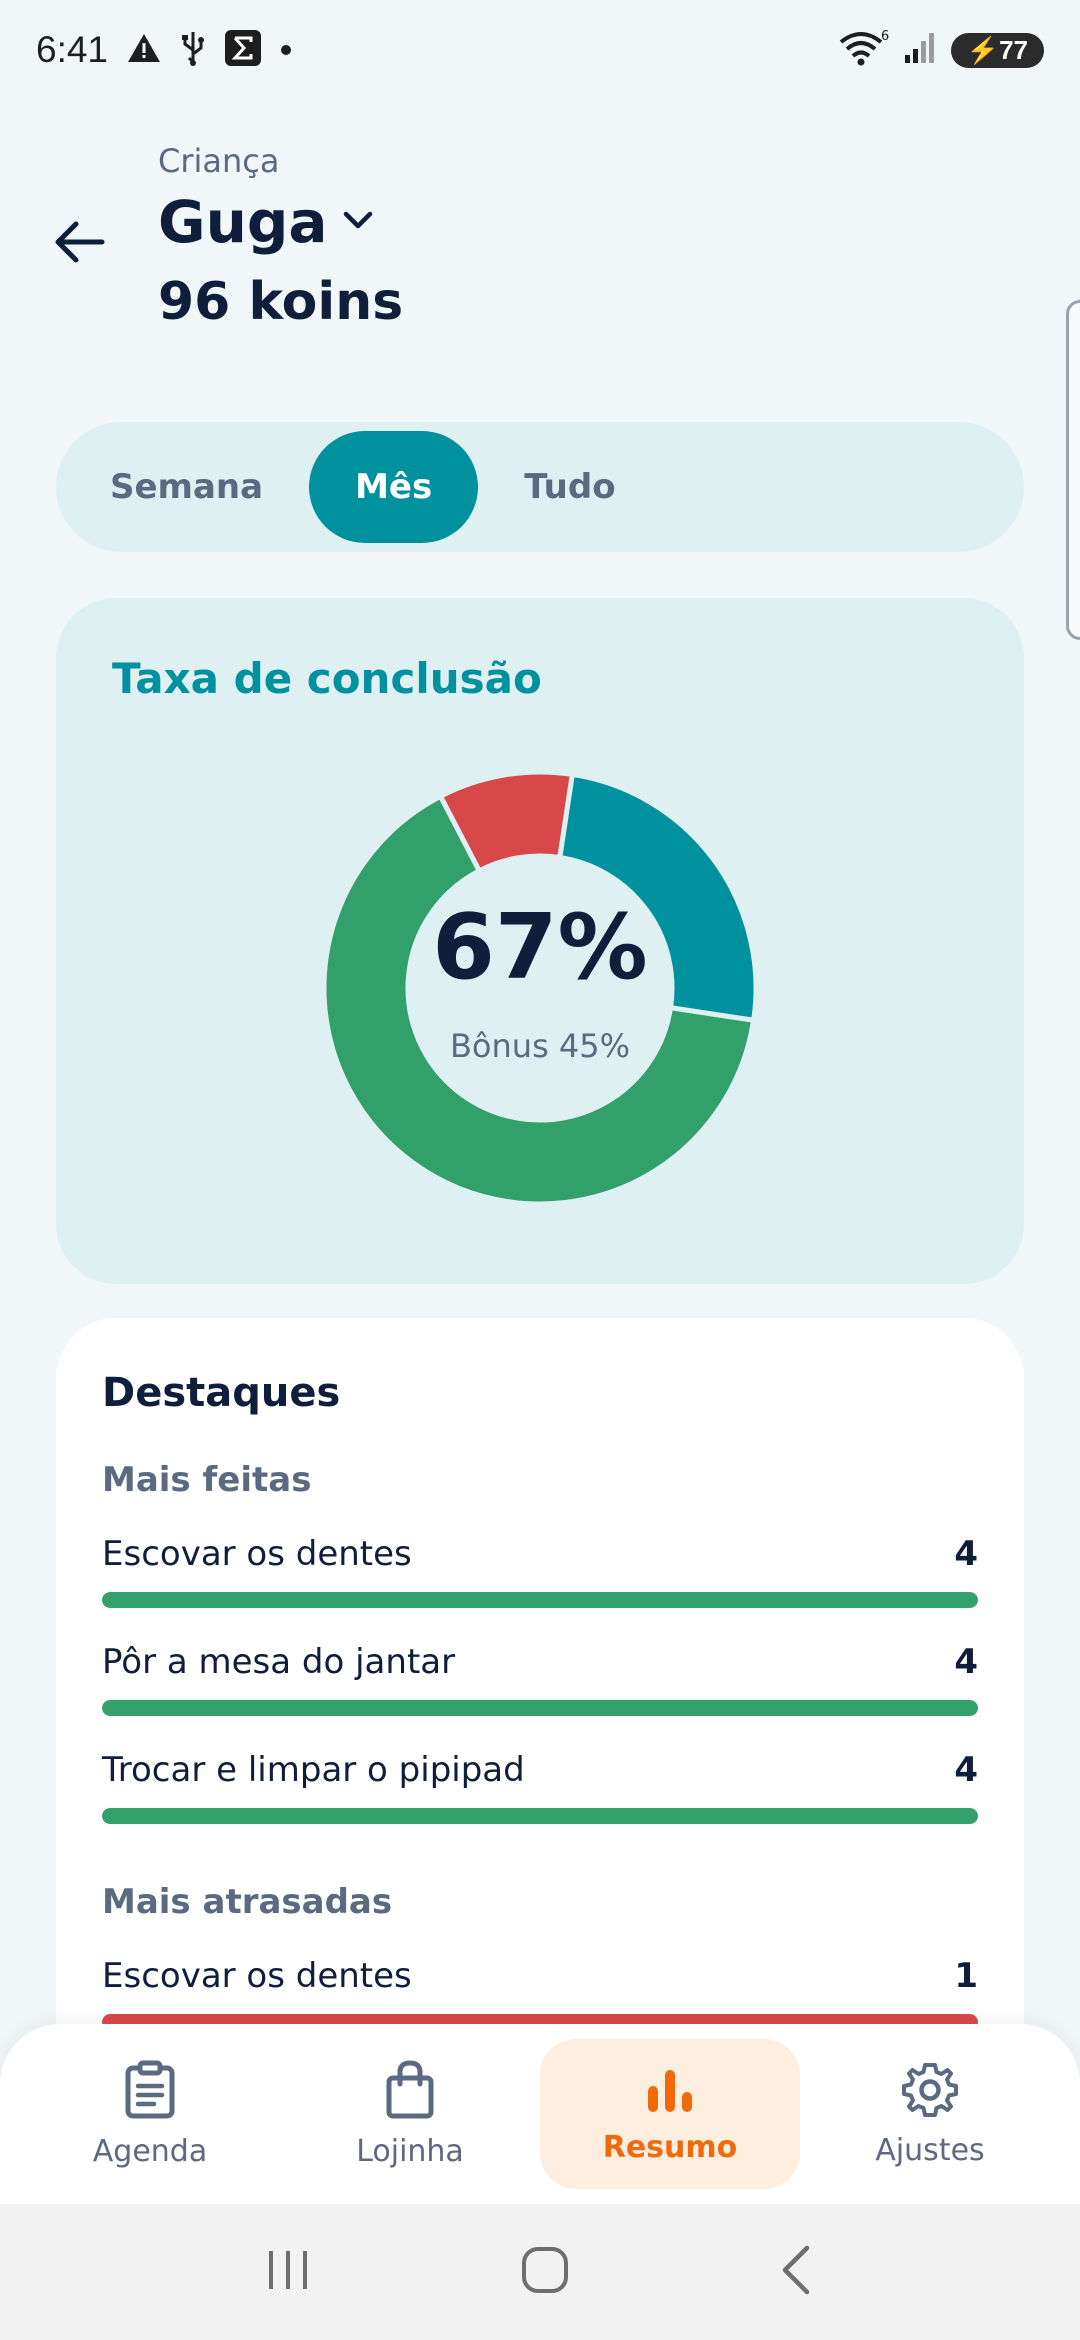 This screenshot has height=2340, width=1080. Describe the element at coordinates (670, 2092) in the screenshot. I see `bar-chart-icon` at that location.